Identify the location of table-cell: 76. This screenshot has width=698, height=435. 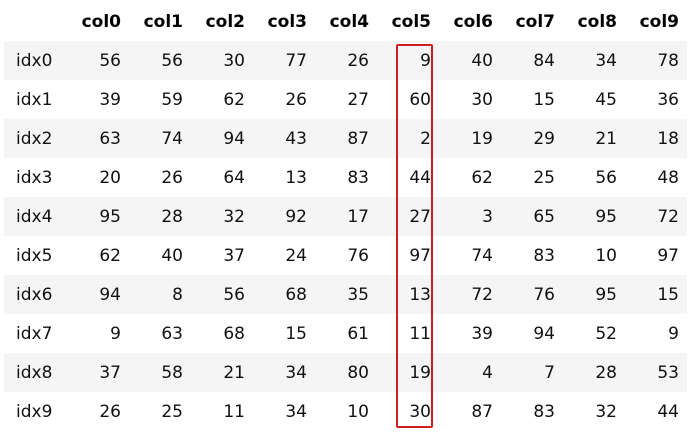
(358, 255).